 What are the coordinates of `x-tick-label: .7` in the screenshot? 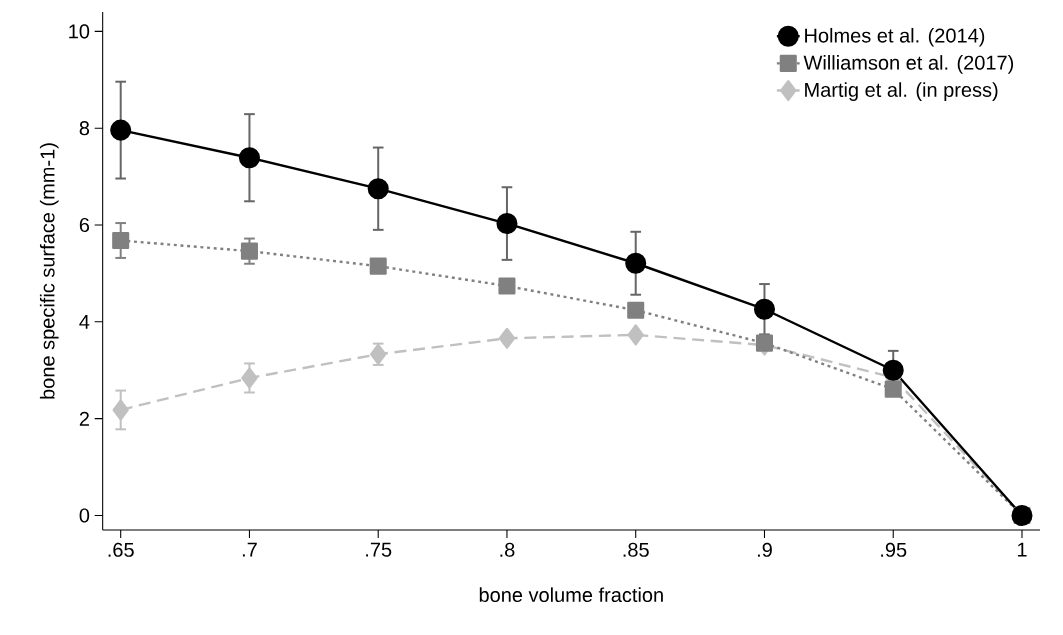 It's located at (249, 549).